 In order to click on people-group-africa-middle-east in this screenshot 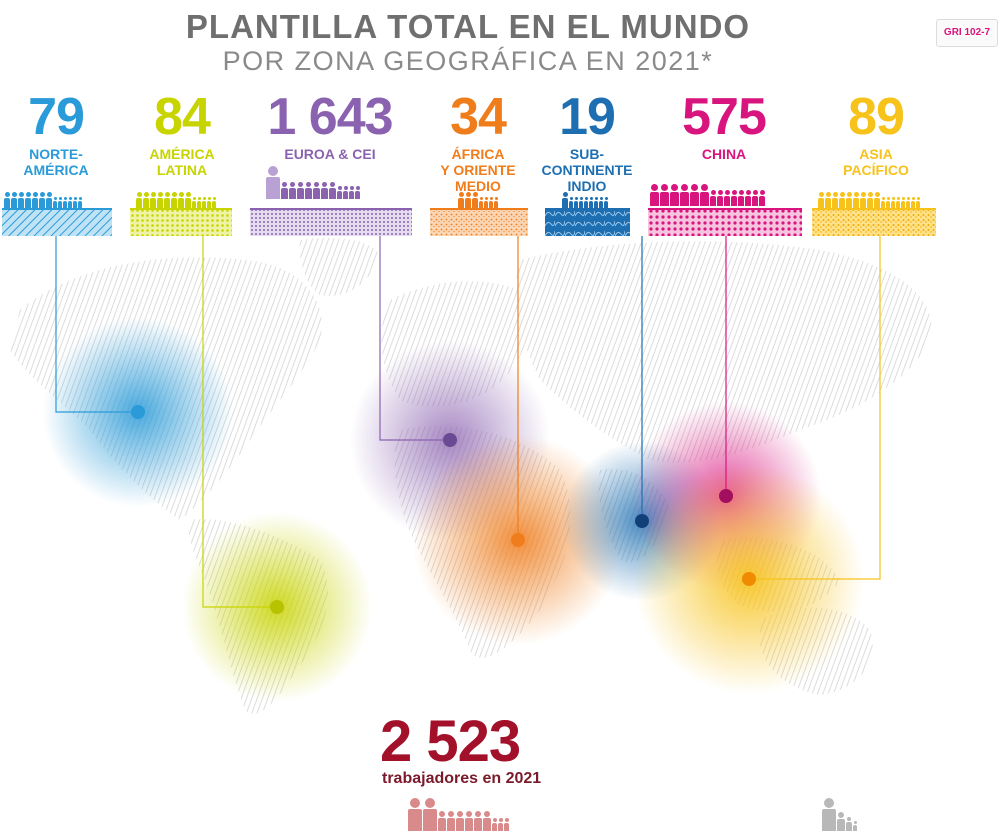, I will do `click(478, 200)`.